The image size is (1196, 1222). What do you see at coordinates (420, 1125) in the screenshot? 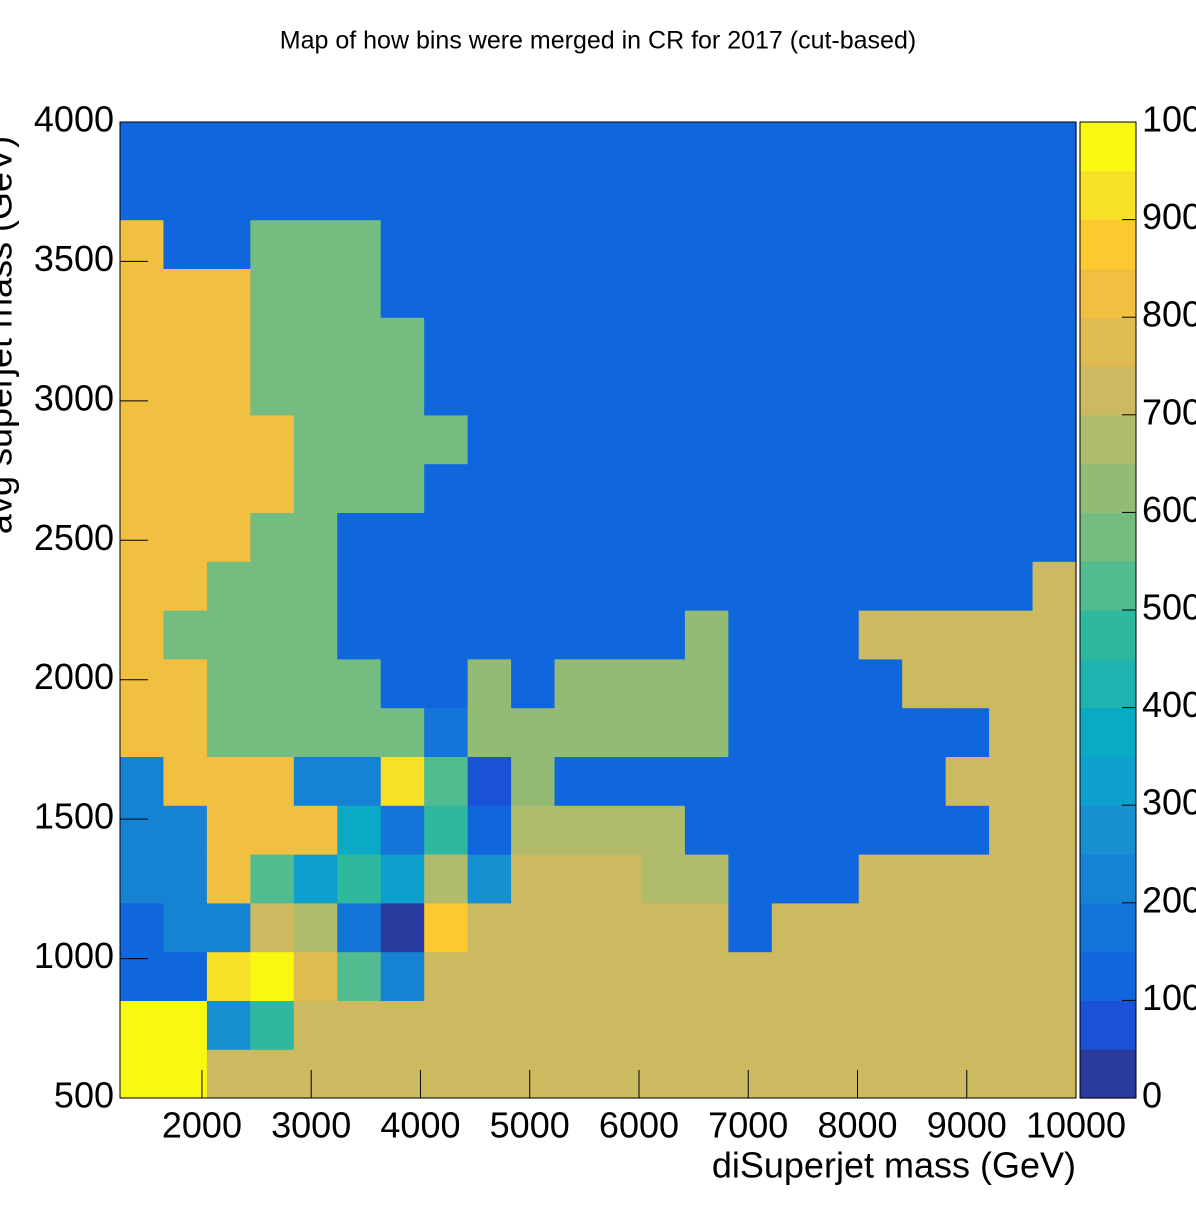
I see `x-tick-label: 4000` at bounding box center [420, 1125].